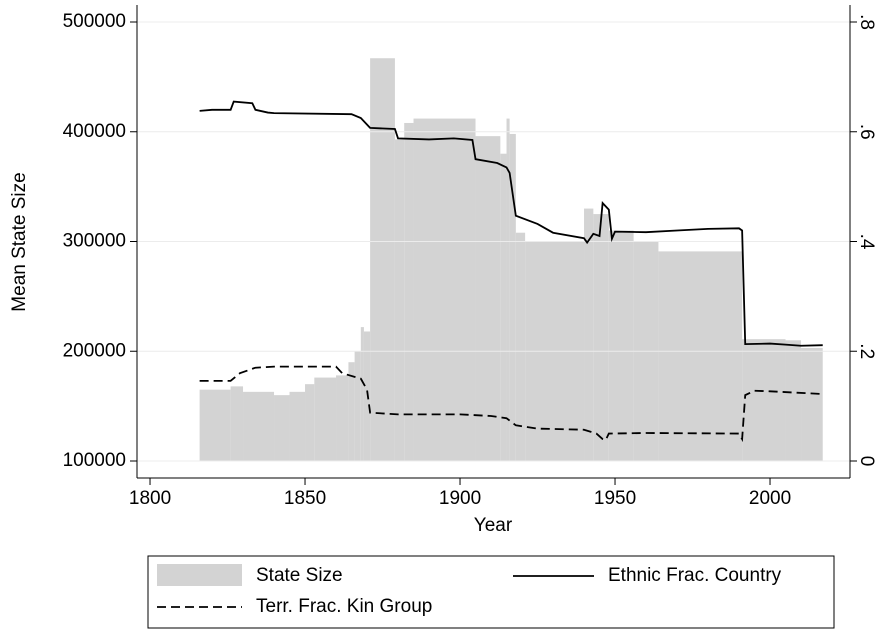 The image size is (882, 635). Describe the element at coordinates (493, 525) in the screenshot. I see `x-axis-title: Year` at that location.